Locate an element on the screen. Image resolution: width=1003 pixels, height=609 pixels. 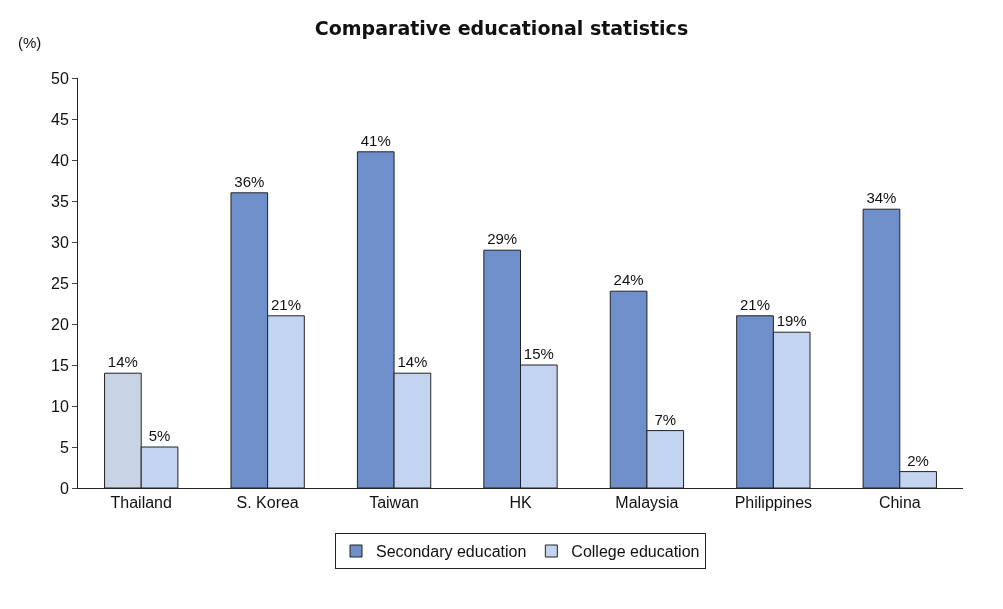
data-label: 15% is located at coordinates (538, 353).